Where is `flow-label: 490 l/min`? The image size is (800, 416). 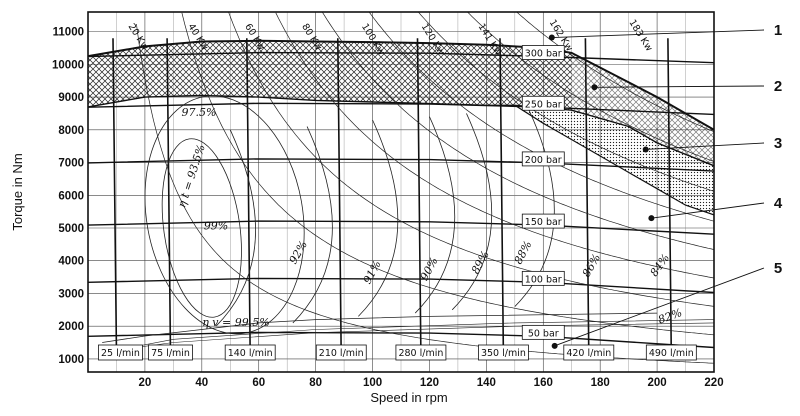 flow-label: 490 l/min is located at coordinates (671, 353).